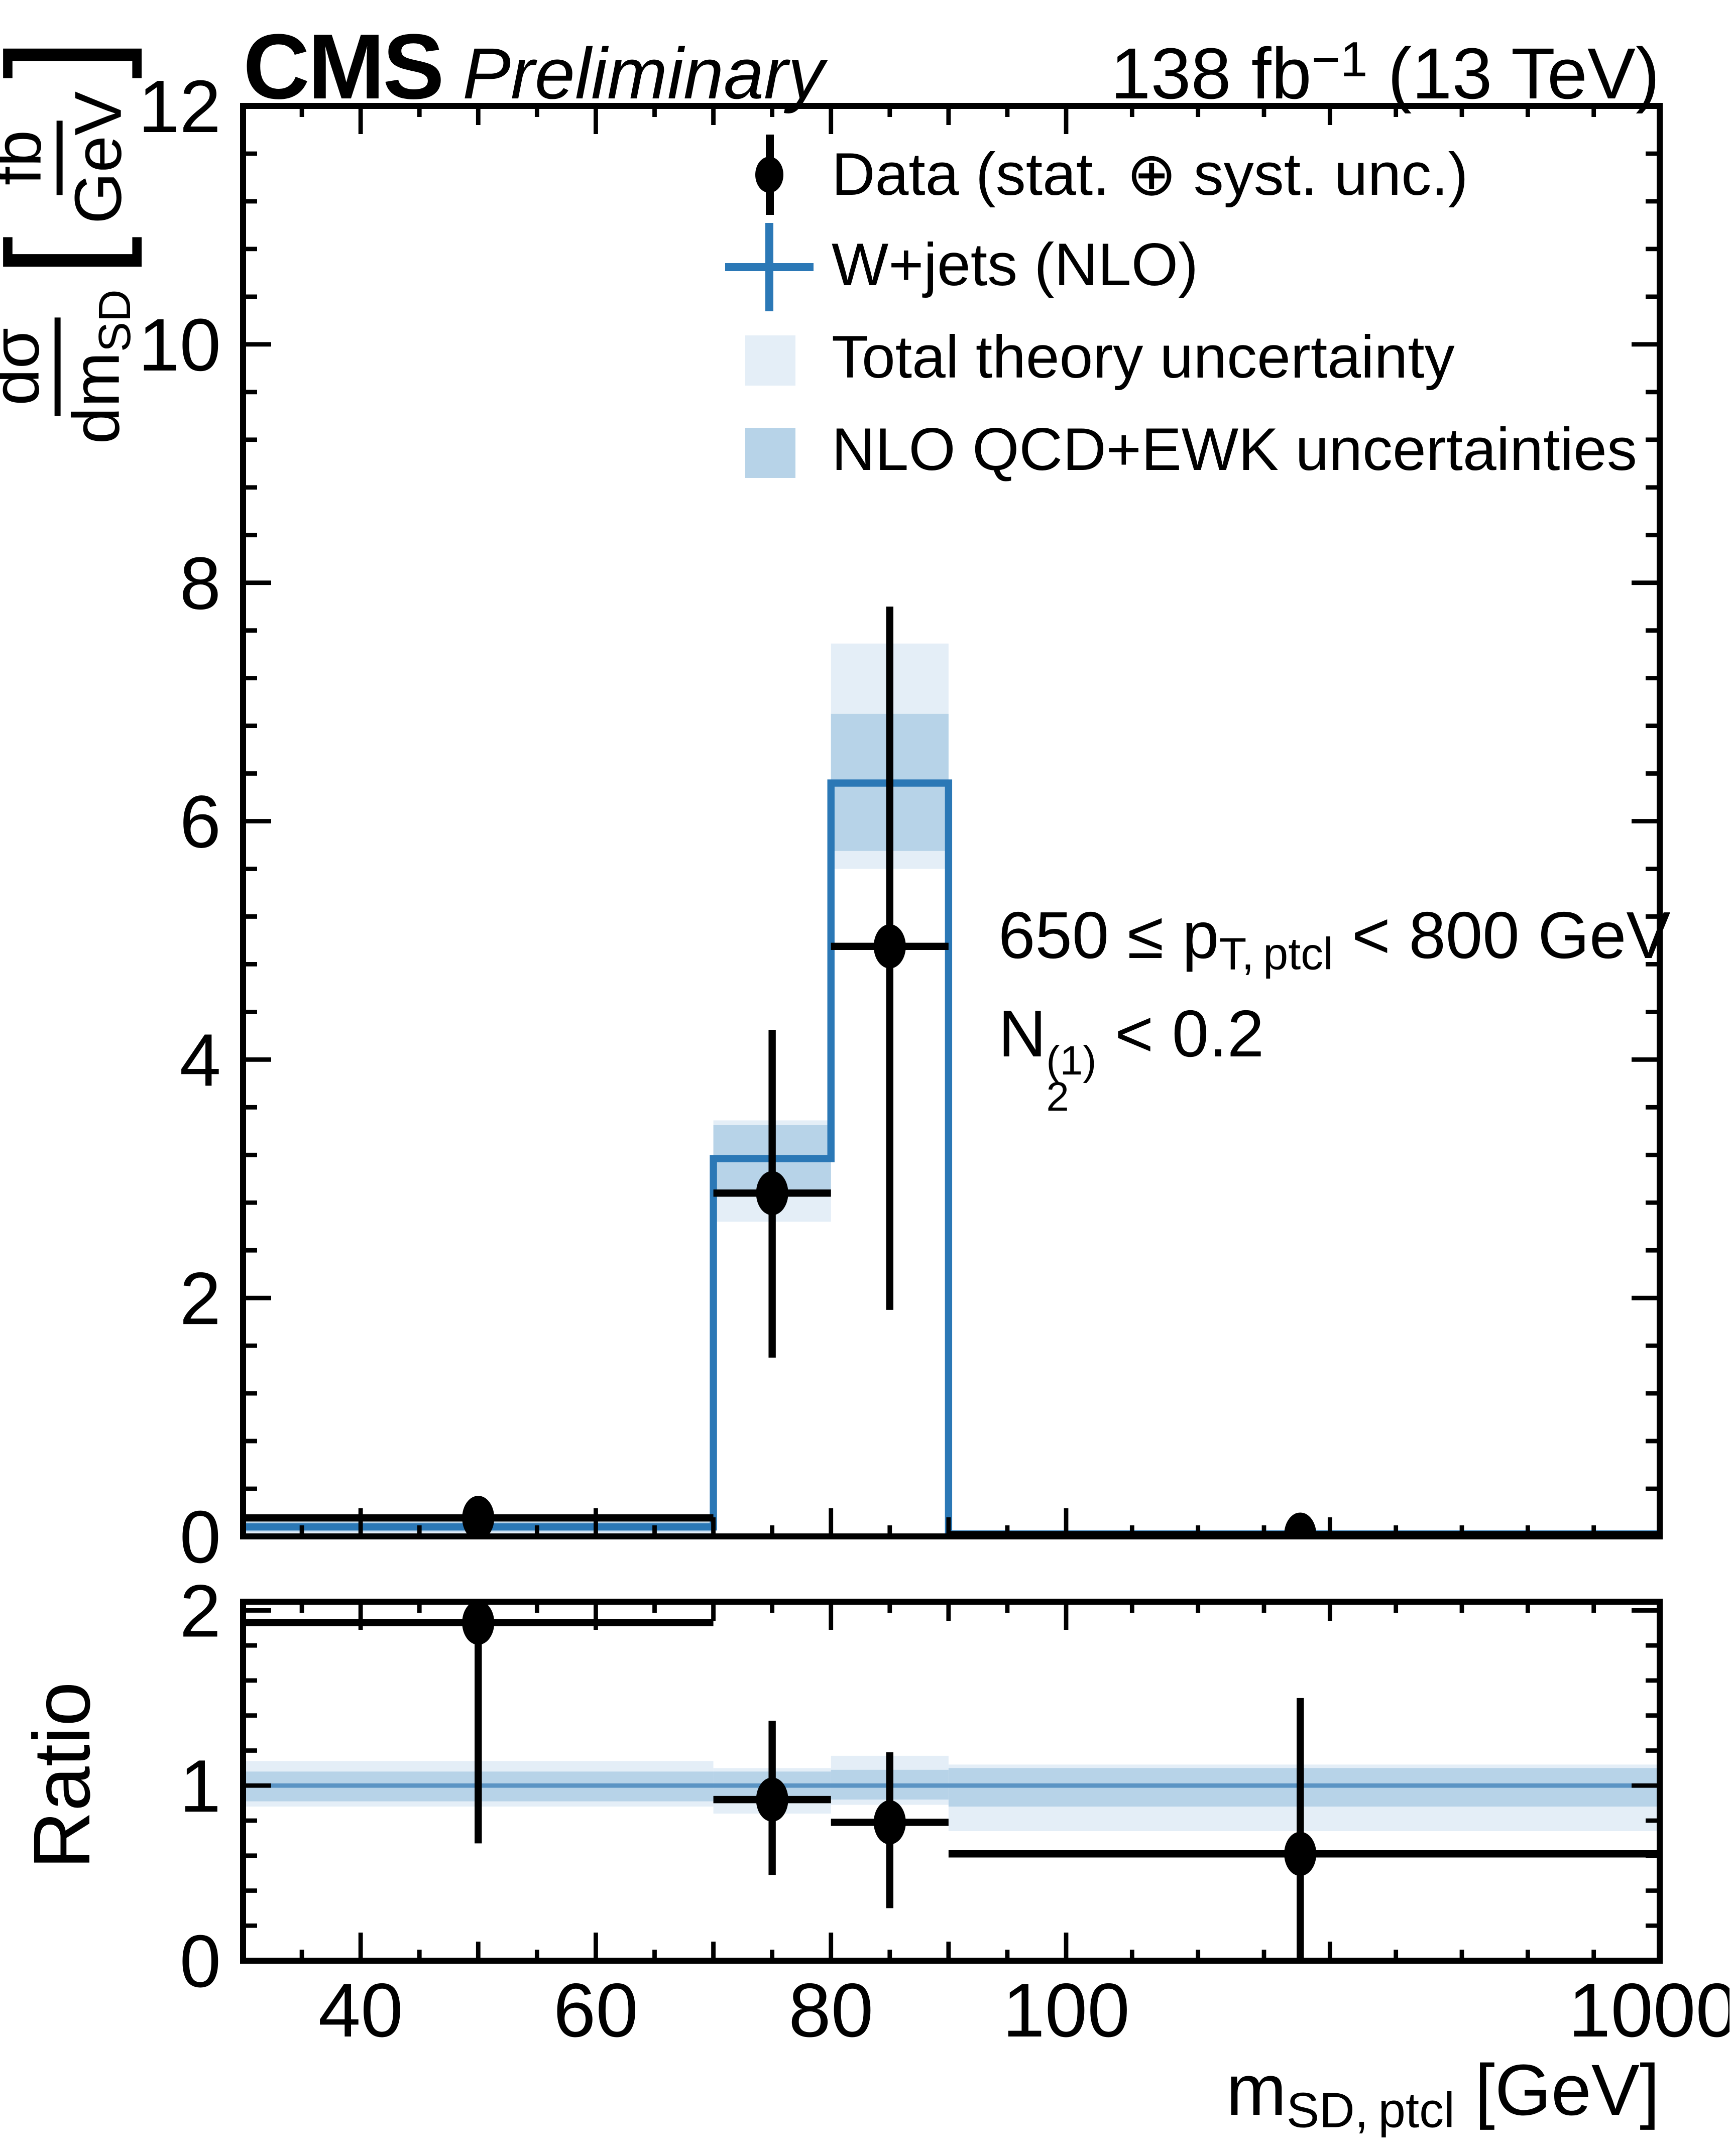  I want to click on n2-selection-label: N (1) 2 < 0.2, so click(1131, 1058).